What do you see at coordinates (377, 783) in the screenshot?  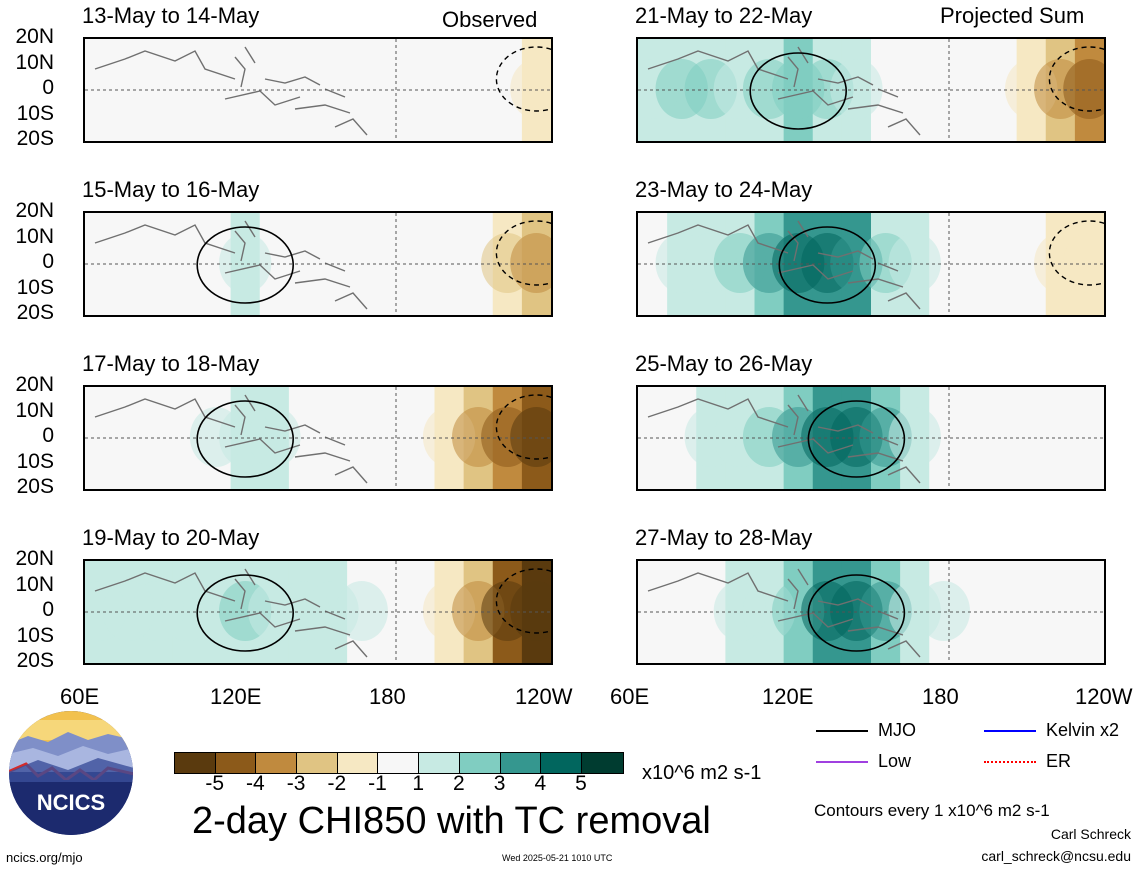 I see `colorbar-tick: -1` at bounding box center [377, 783].